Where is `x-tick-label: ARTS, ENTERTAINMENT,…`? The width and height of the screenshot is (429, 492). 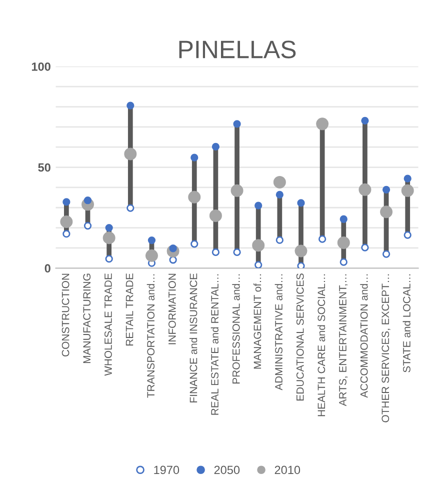 x-tick-label: ARTS, ENTERTAINMENT,… is located at coordinates (343, 340).